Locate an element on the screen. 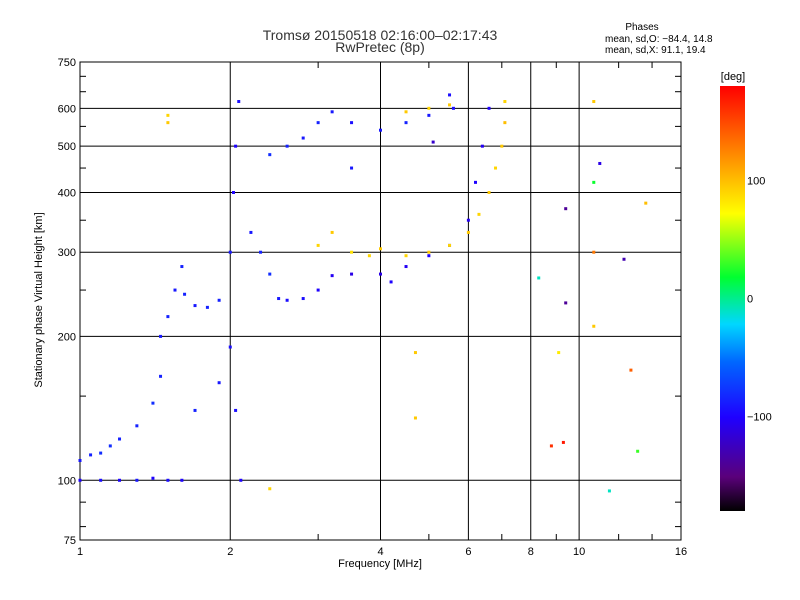  phase-legend-title: Phases is located at coordinates (641, 27).